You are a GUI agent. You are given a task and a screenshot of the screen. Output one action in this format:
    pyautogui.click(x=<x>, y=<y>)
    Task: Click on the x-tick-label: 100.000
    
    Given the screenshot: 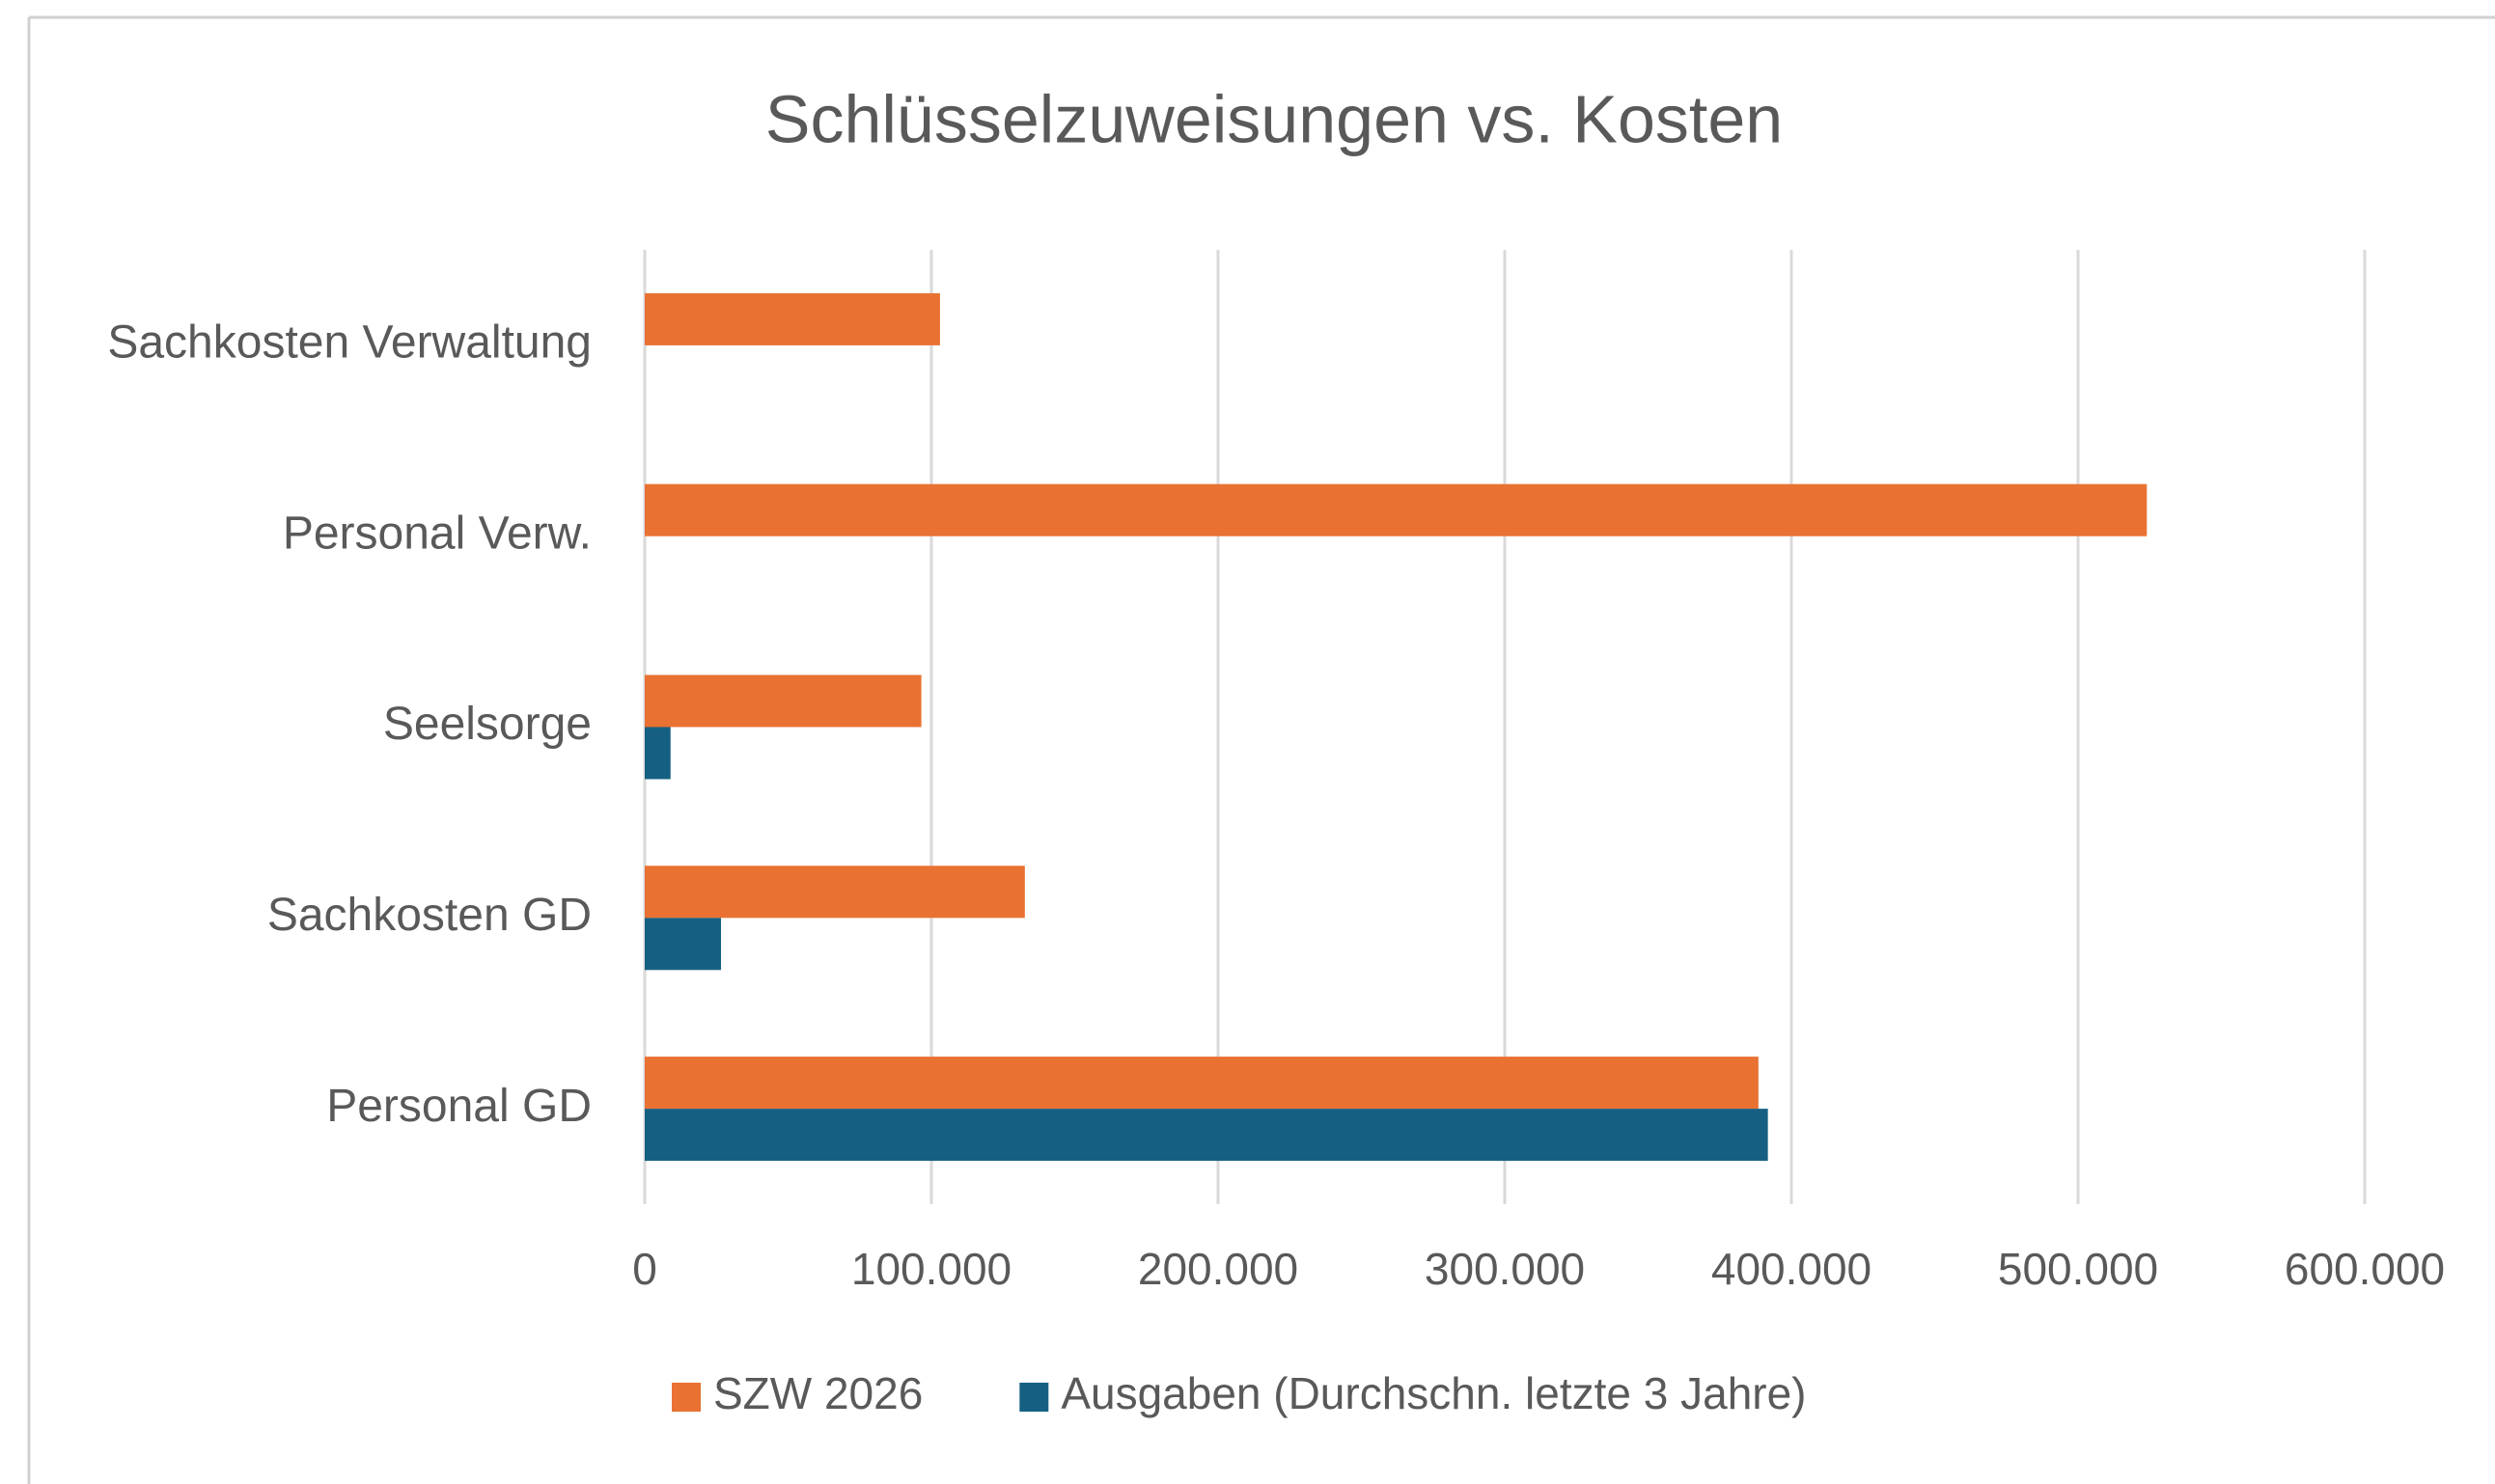 What is the action you would take?
    pyautogui.click(x=931, y=1269)
    